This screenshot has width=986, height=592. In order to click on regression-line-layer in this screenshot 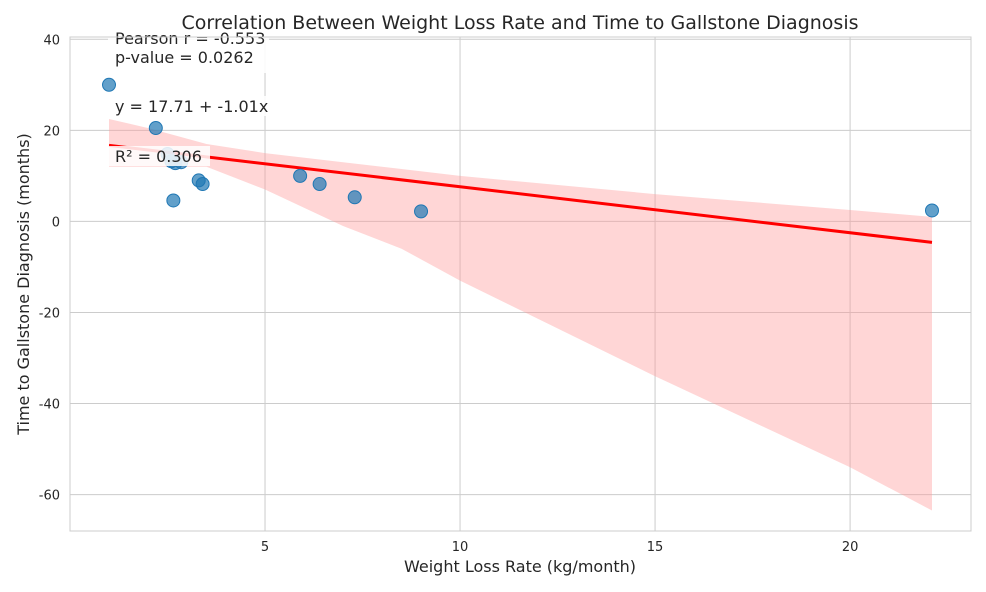, I will do `click(520, 193)`.